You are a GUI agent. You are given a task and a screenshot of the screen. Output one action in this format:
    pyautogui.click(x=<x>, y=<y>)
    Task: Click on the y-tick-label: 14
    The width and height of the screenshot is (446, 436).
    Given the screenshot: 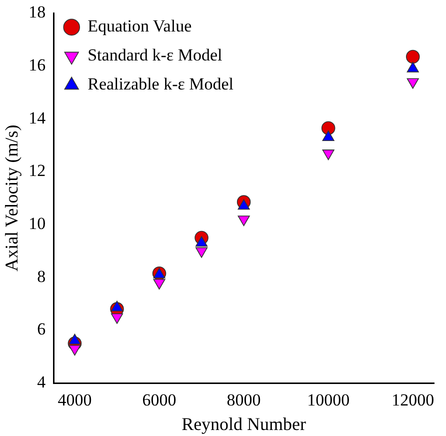 What is the action you would take?
    pyautogui.click(x=37, y=118)
    